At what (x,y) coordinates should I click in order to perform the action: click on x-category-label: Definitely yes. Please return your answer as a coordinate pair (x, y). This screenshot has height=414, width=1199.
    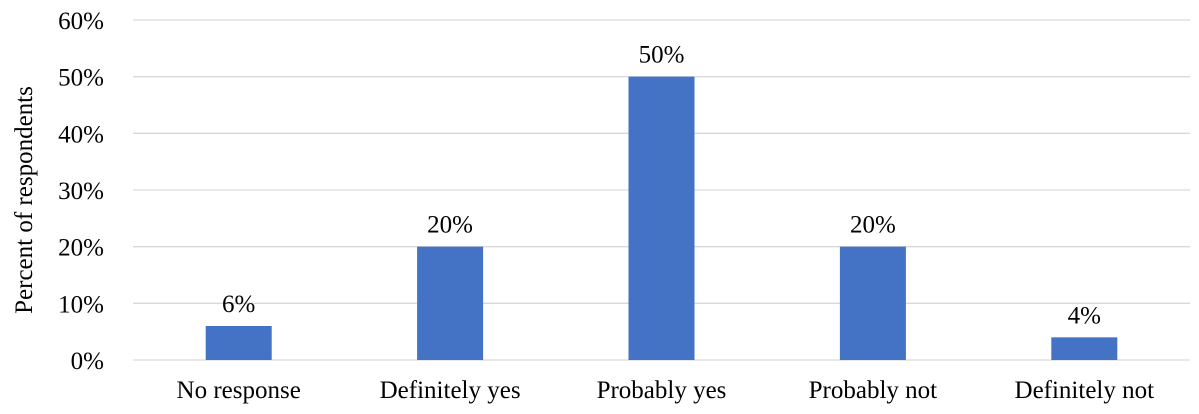
    Looking at the image, I should click on (450, 390).